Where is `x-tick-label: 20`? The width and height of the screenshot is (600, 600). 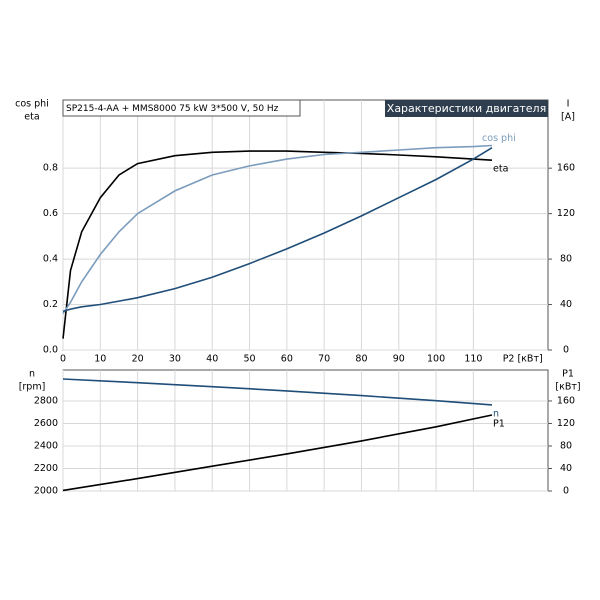
x-tick-label: 20 is located at coordinates (138, 359).